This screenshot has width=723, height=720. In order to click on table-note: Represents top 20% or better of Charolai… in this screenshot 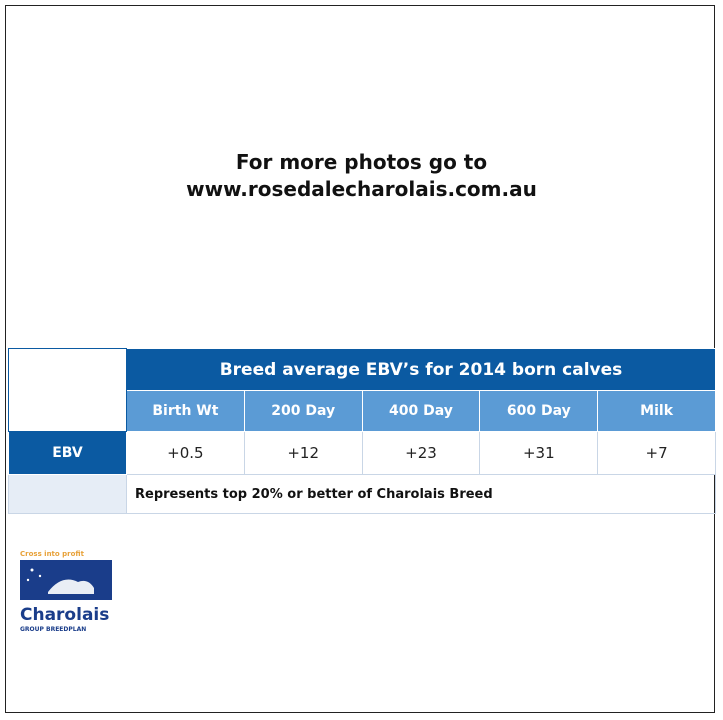, I will do `click(421, 494)`.